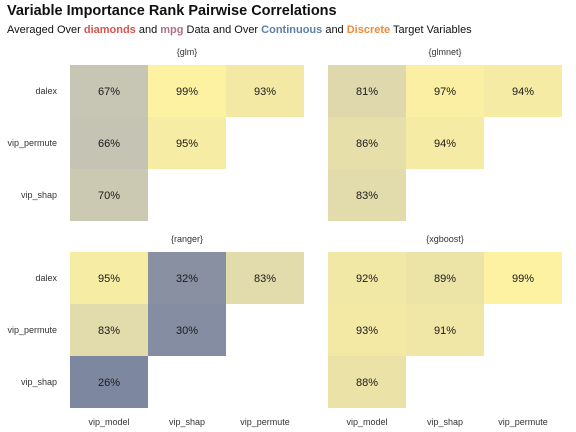 This screenshot has height=432, width=576. What do you see at coordinates (222, 30) in the screenshot?
I see `subtitle-text-3: Data and Over` at bounding box center [222, 30].